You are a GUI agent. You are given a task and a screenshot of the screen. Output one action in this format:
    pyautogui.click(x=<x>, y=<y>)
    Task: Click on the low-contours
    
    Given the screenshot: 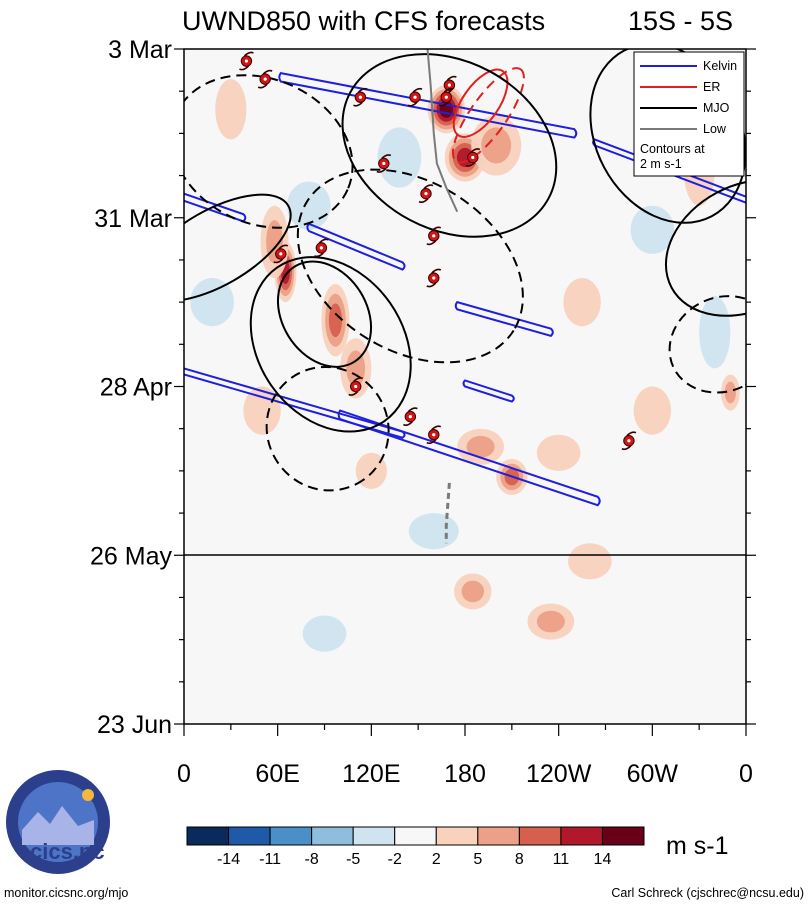 What is the action you would take?
    pyautogui.click(x=442, y=296)
    